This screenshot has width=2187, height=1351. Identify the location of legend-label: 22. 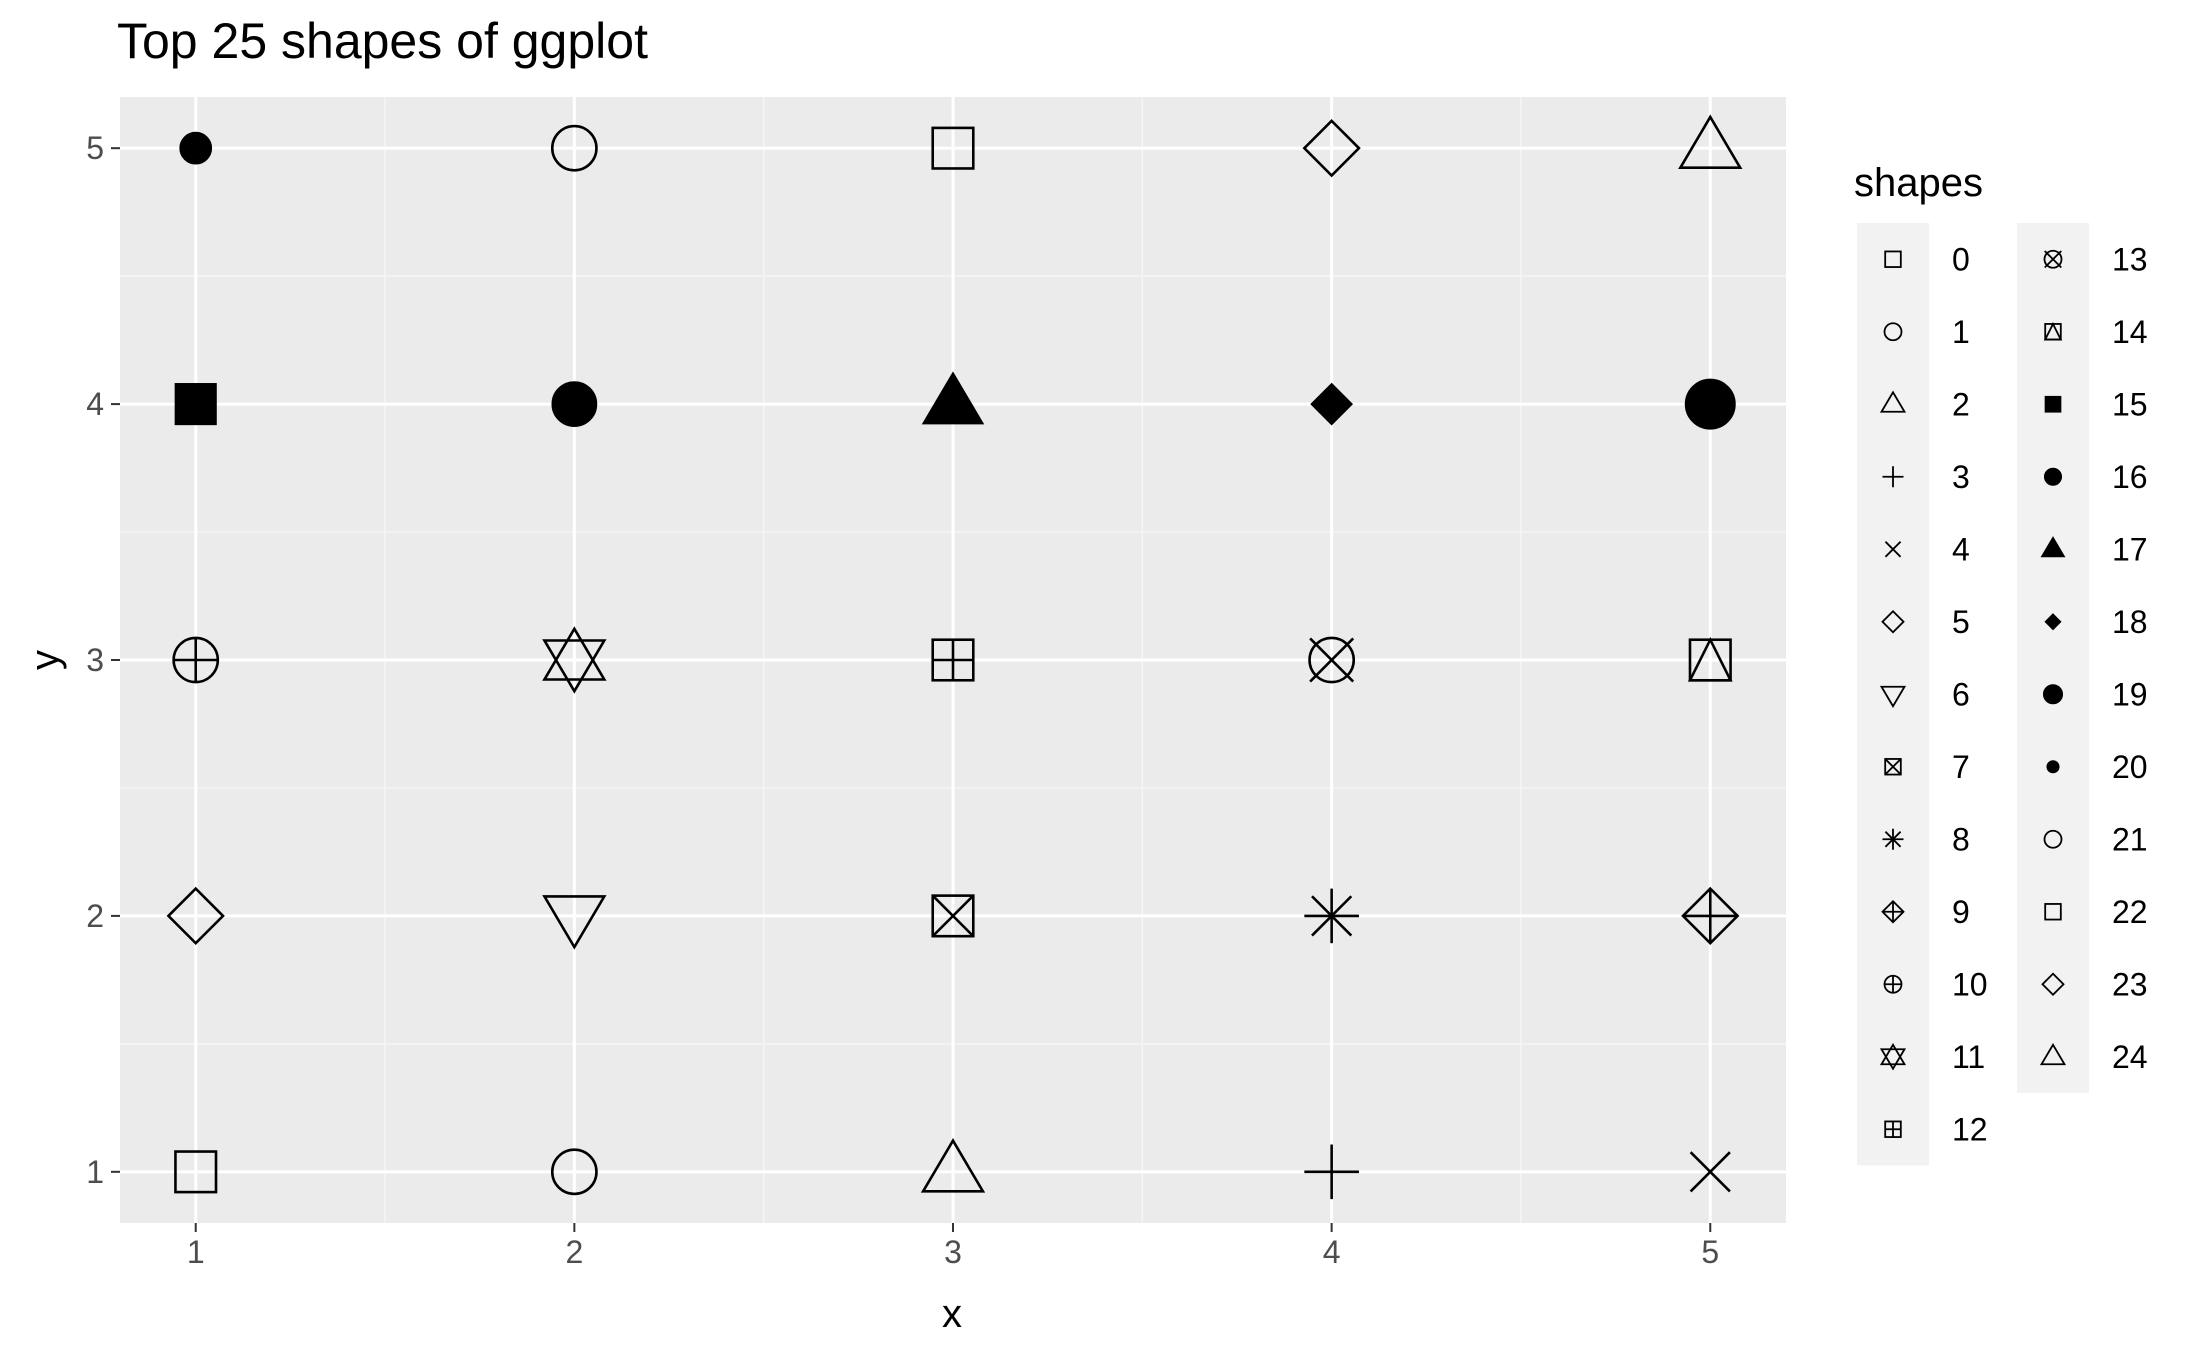
(2130, 912).